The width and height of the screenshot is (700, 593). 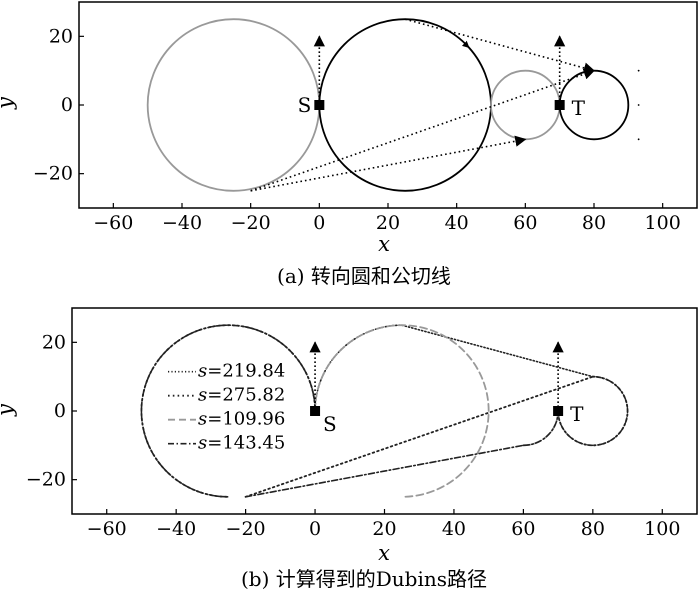 I want to click on panel-a-x-tick-label: 60, so click(x=525, y=223).